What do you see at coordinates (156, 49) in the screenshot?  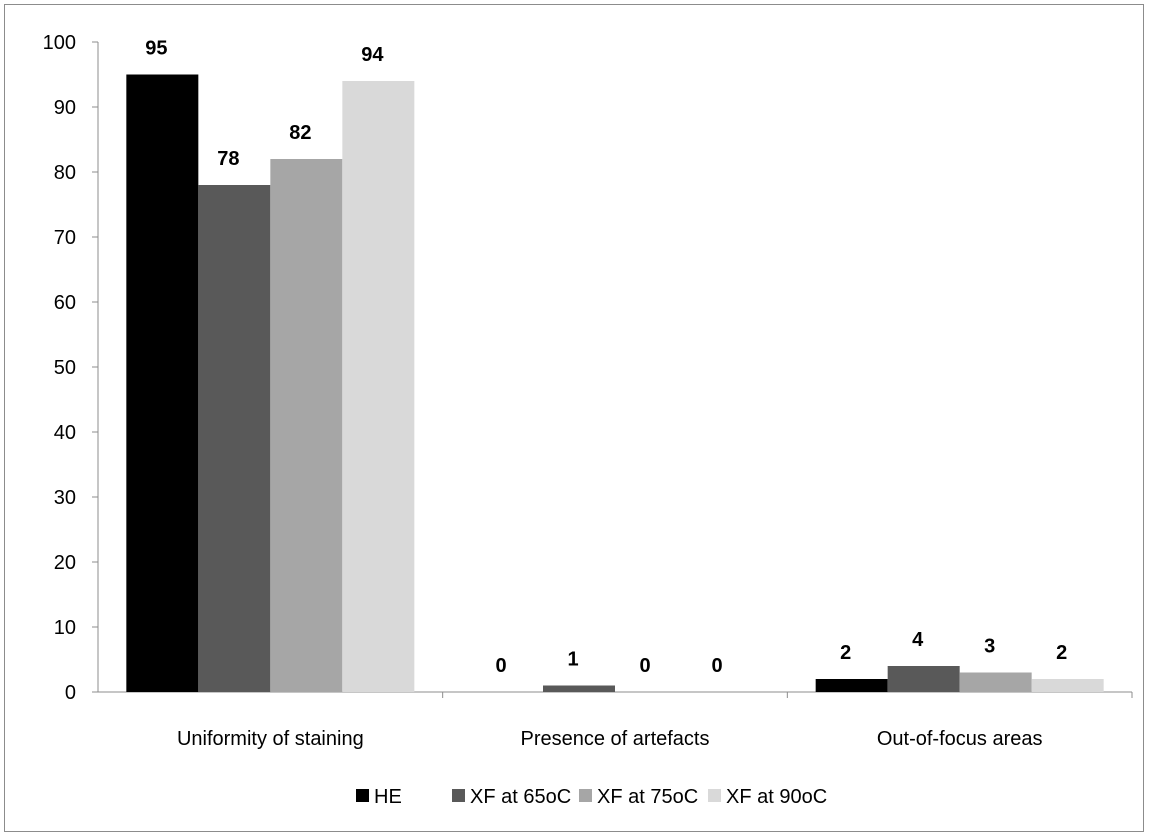 I see `data-label: 95` at bounding box center [156, 49].